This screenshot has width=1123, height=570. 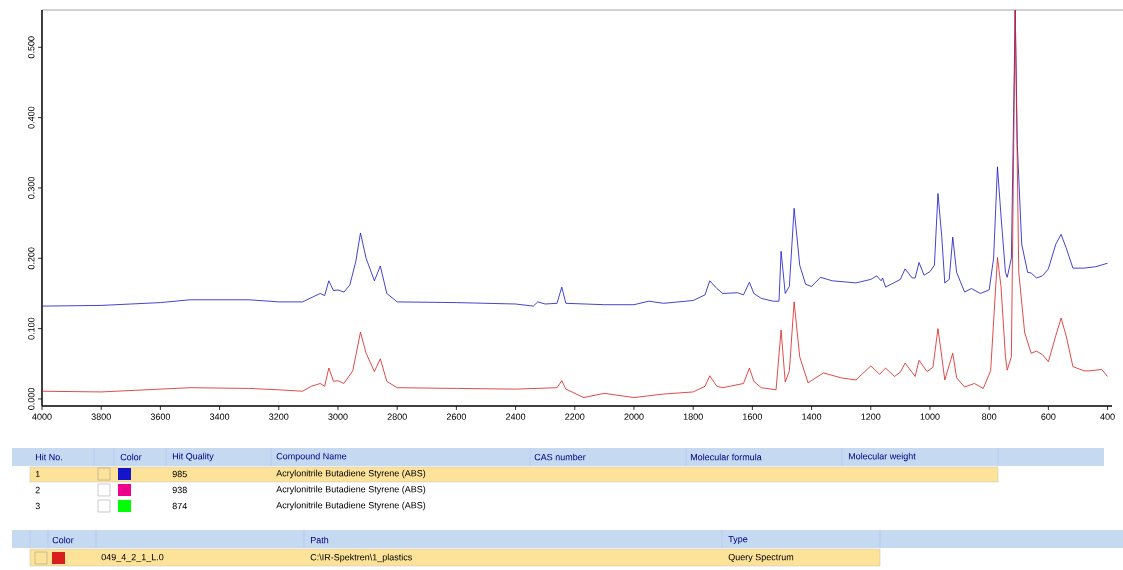 What do you see at coordinates (31, 328) in the screenshot?
I see `y-tick-label: 0.100` at bounding box center [31, 328].